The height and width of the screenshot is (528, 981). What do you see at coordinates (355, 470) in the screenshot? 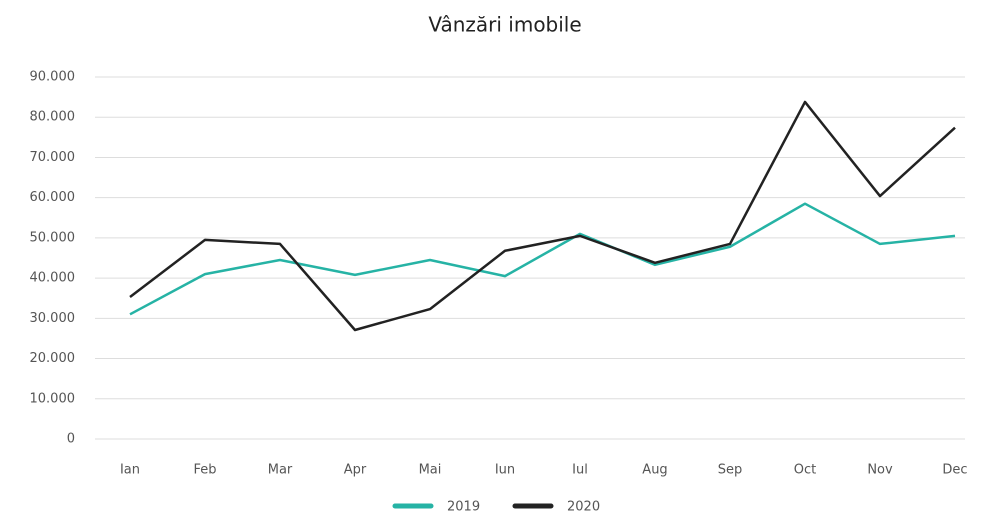
I see `x-tick-label: Apr` at bounding box center [355, 470].